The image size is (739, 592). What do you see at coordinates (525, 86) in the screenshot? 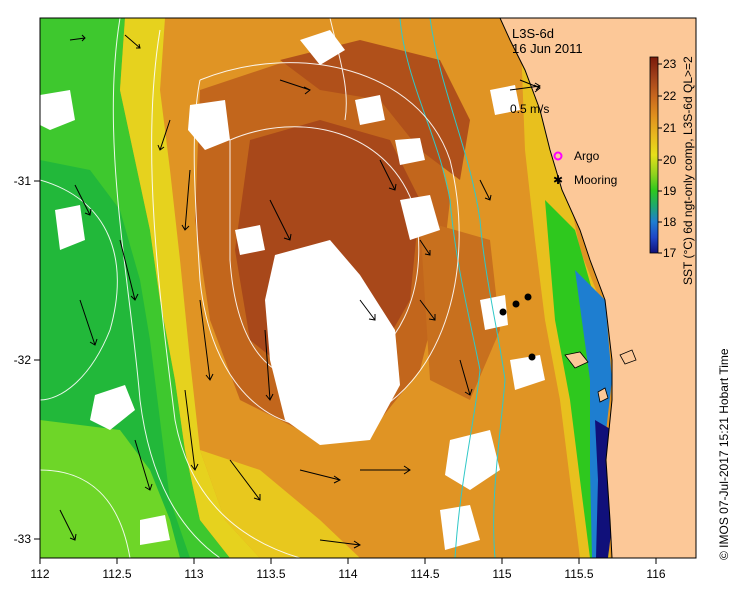
I see `velocity-scale-arrow` at bounding box center [525, 86].